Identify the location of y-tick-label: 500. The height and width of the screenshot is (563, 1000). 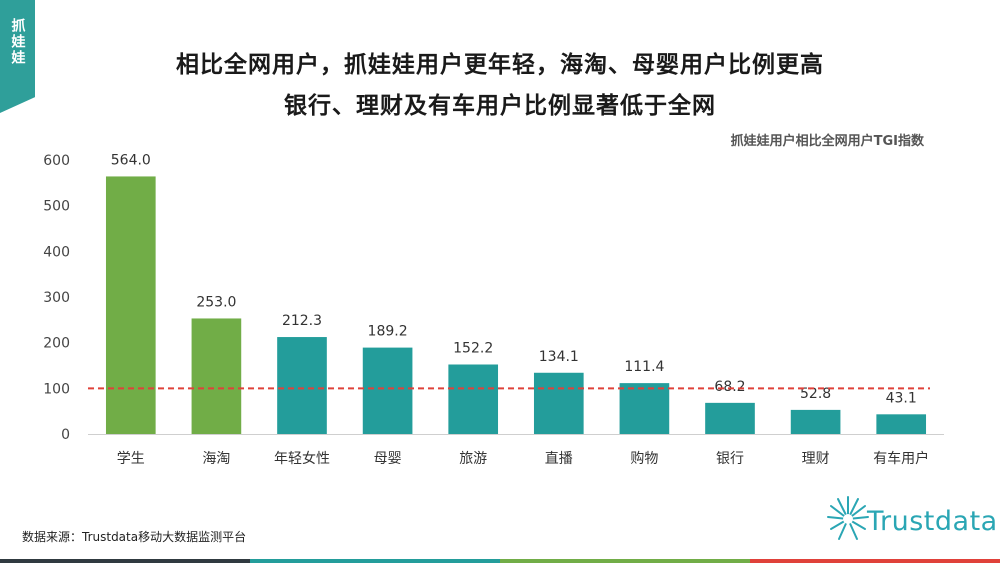
(56, 207).